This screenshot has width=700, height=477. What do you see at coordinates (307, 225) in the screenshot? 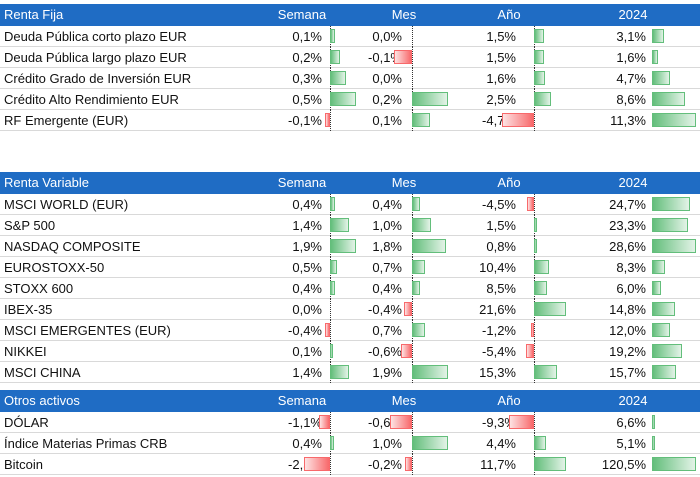
I see `value-semana: 1,4%` at bounding box center [307, 225].